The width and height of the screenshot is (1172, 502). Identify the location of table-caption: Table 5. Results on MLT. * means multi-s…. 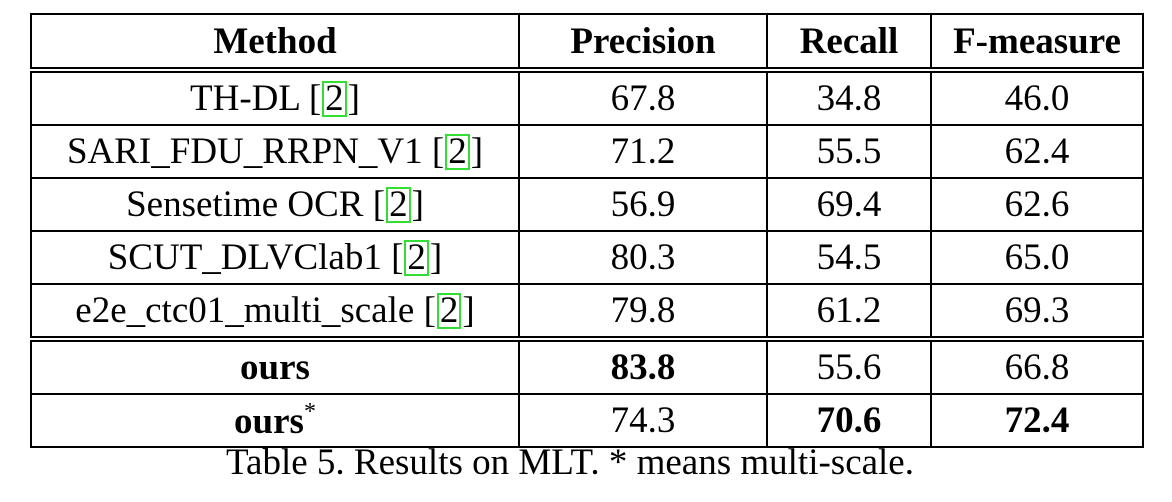
(570, 462).